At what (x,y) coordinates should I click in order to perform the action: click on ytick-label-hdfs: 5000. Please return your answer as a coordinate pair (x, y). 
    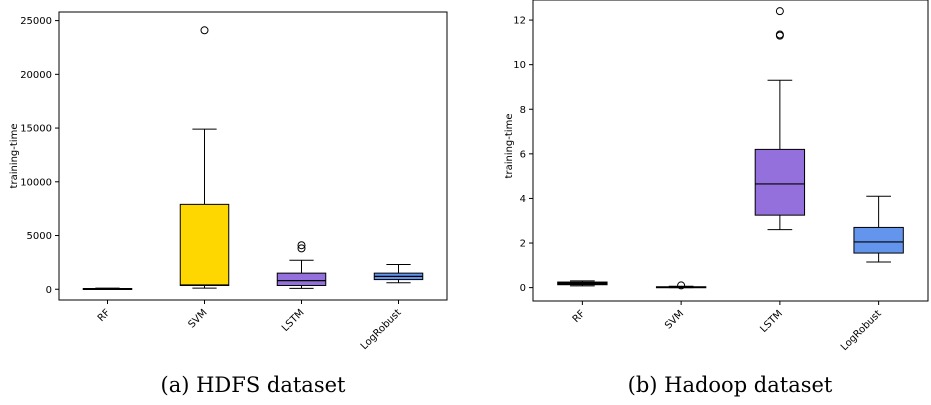
    Looking at the image, I should click on (39, 236).